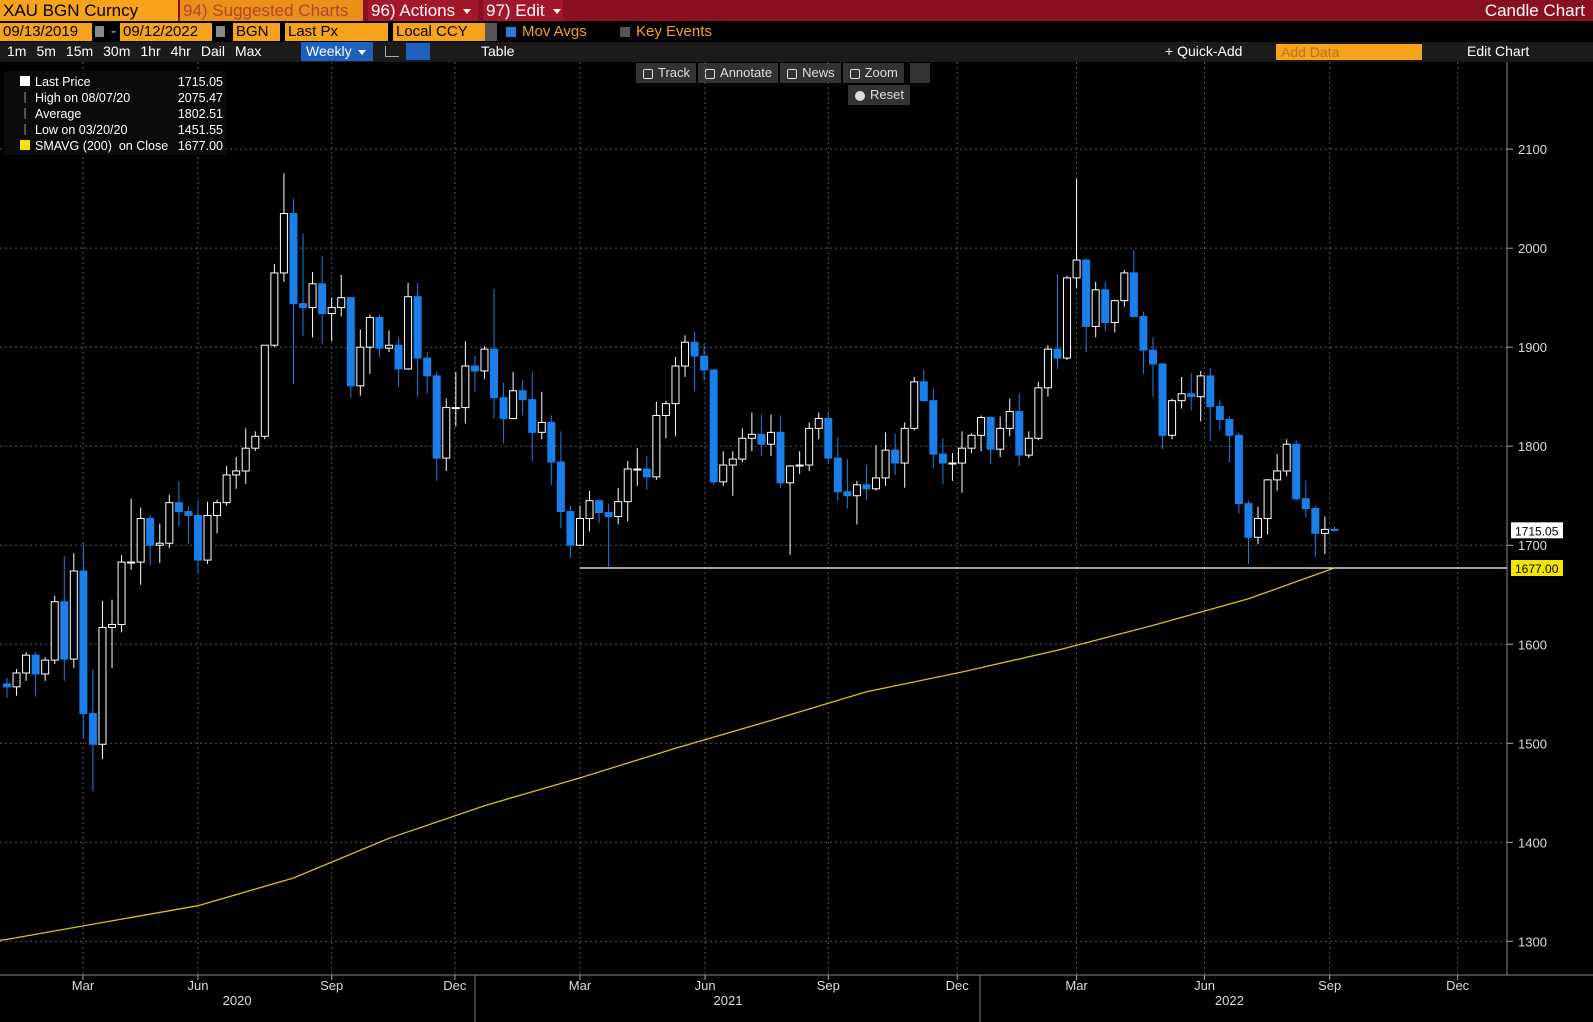 The width and height of the screenshot is (1593, 1022). What do you see at coordinates (1532, 545) in the screenshot?
I see `y-tick-label: 1700` at bounding box center [1532, 545].